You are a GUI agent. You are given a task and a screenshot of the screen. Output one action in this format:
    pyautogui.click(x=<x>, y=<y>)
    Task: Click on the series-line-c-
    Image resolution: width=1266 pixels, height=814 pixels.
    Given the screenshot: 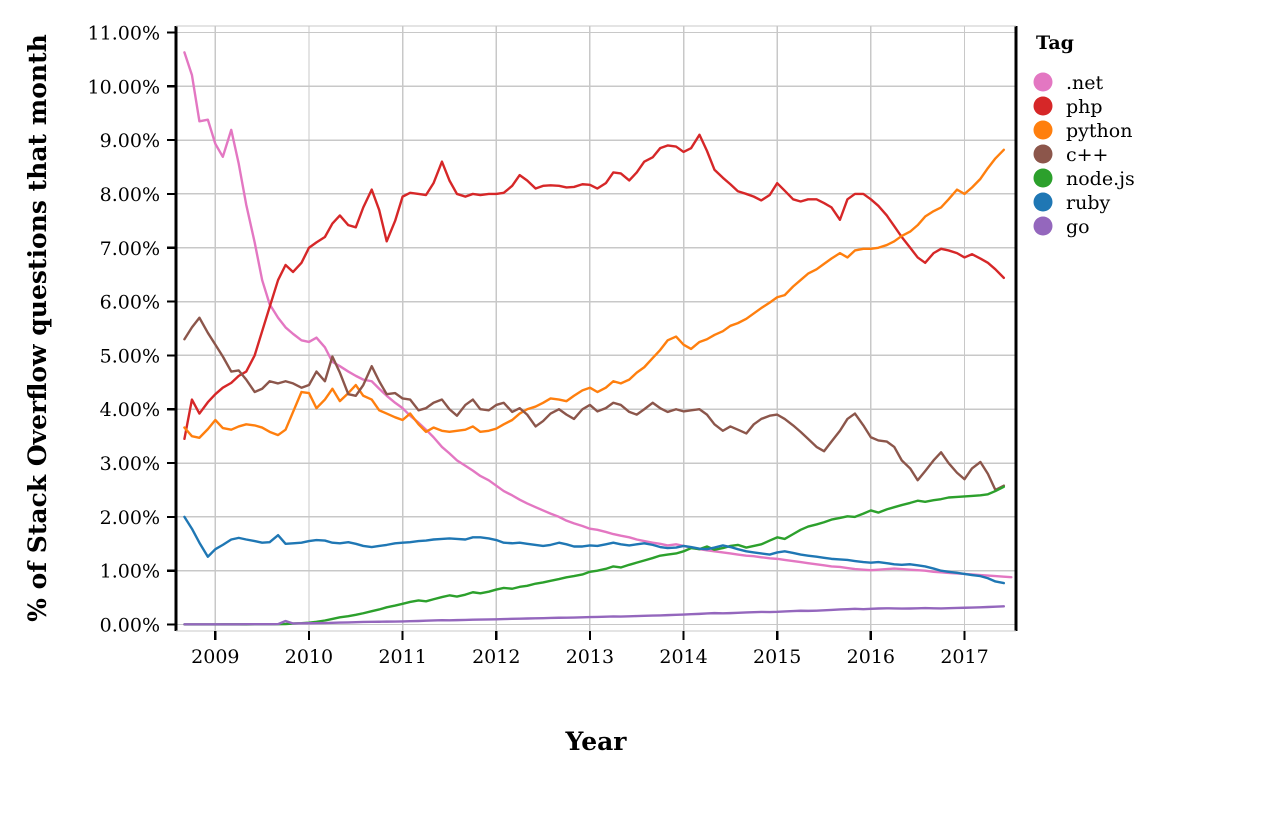 What is the action you would take?
    pyautogui.click(x=594, y=404)
    